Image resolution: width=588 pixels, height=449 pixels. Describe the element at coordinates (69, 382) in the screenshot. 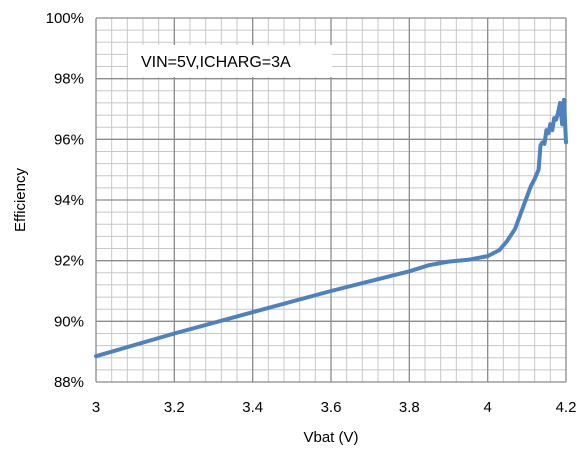

I see `y-tick-label: 88%` at that location.